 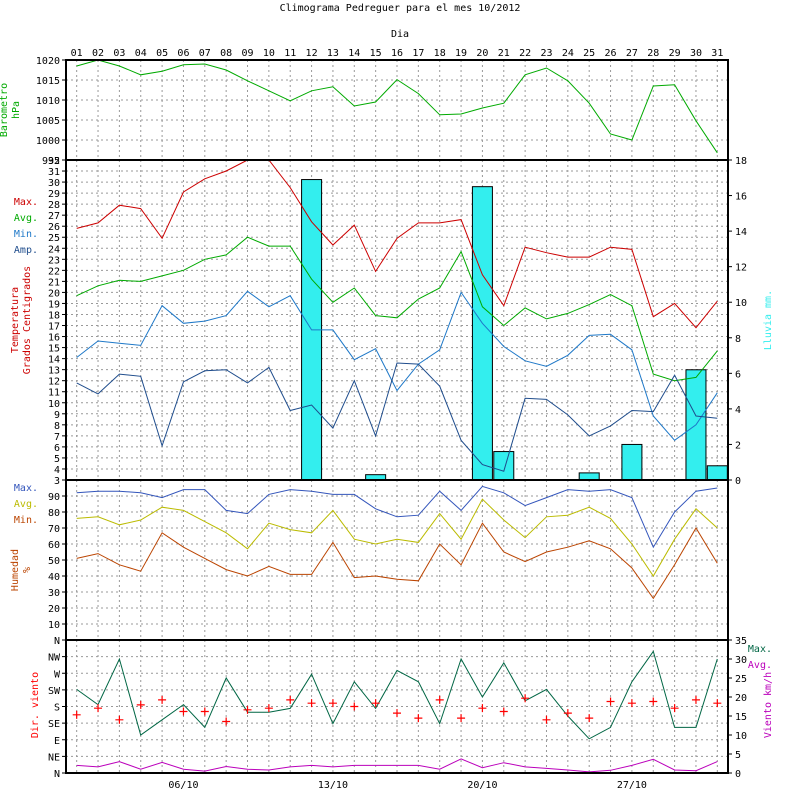 What do you see at coordinates (675, 53) in the screenshot?
I see `day-label: 29` at bounding box center [675, 53].